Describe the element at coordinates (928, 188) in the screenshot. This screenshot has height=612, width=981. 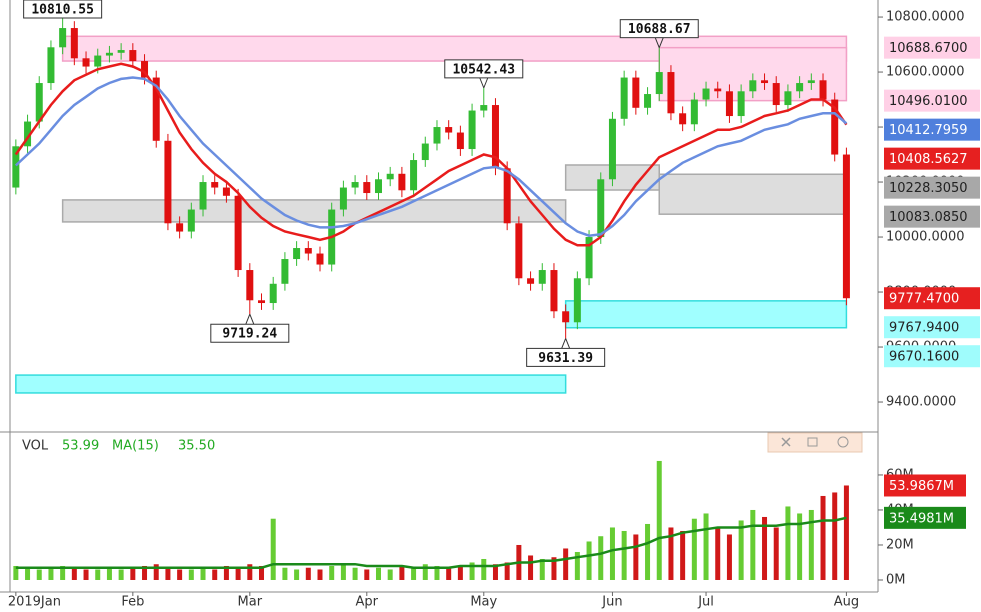
I see `price-tag-label: 10228.3050` at that location.